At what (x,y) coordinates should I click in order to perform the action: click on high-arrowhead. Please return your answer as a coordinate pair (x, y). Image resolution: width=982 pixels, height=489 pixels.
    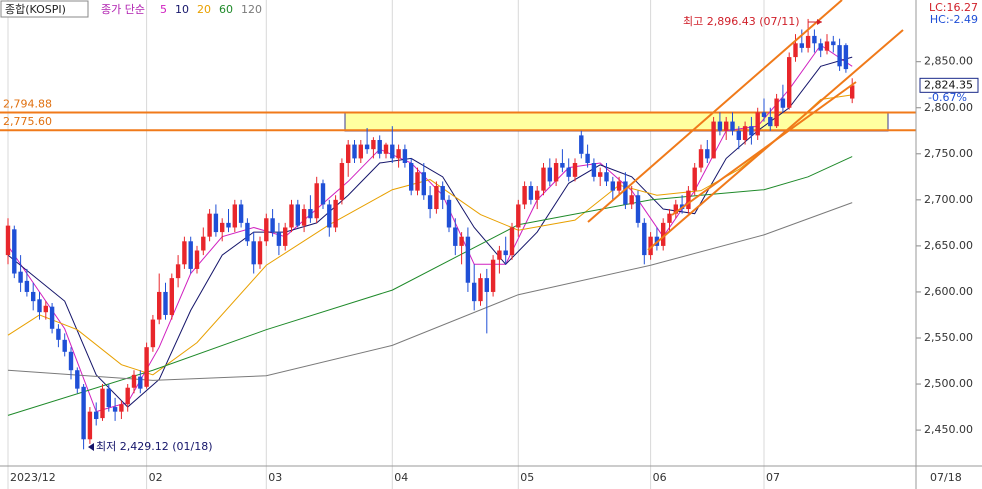
    Looking at the image, I should click on (819, 22).